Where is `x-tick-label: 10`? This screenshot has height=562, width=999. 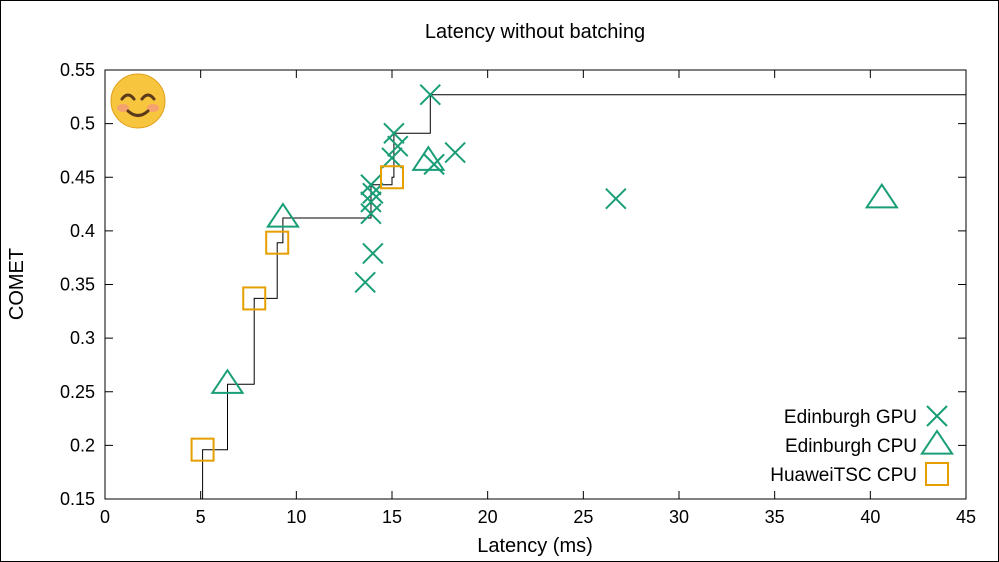 x-tick-label: 10 is located at coordinates (296, 517).